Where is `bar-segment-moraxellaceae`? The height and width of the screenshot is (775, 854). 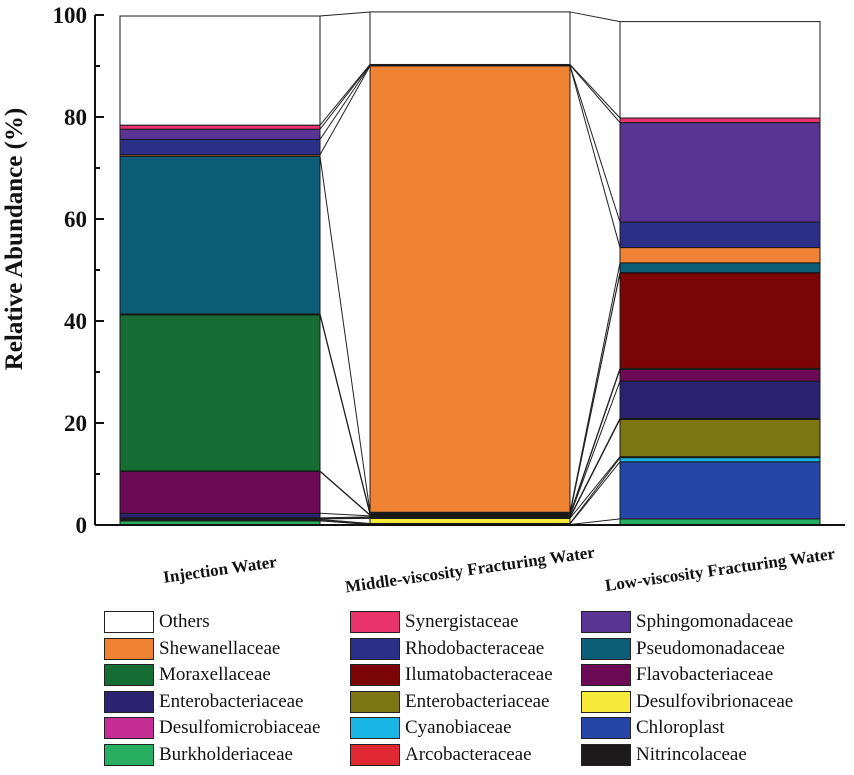
bar-segment-moraxellaceae is located at coordinates (220, 393).